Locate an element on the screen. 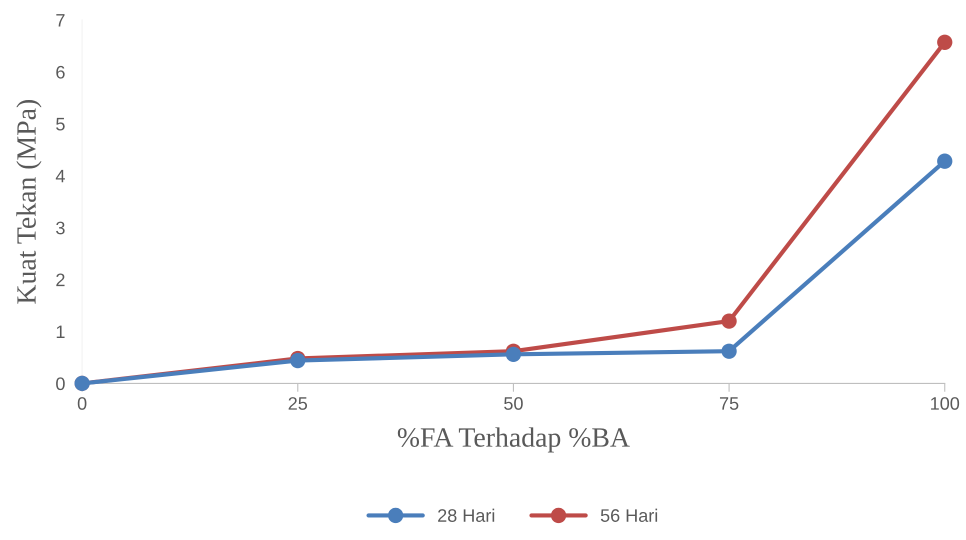 The width and height of the screenshot is (966, 540). y-tick-label: 3 is located at coordinates (60, 228).